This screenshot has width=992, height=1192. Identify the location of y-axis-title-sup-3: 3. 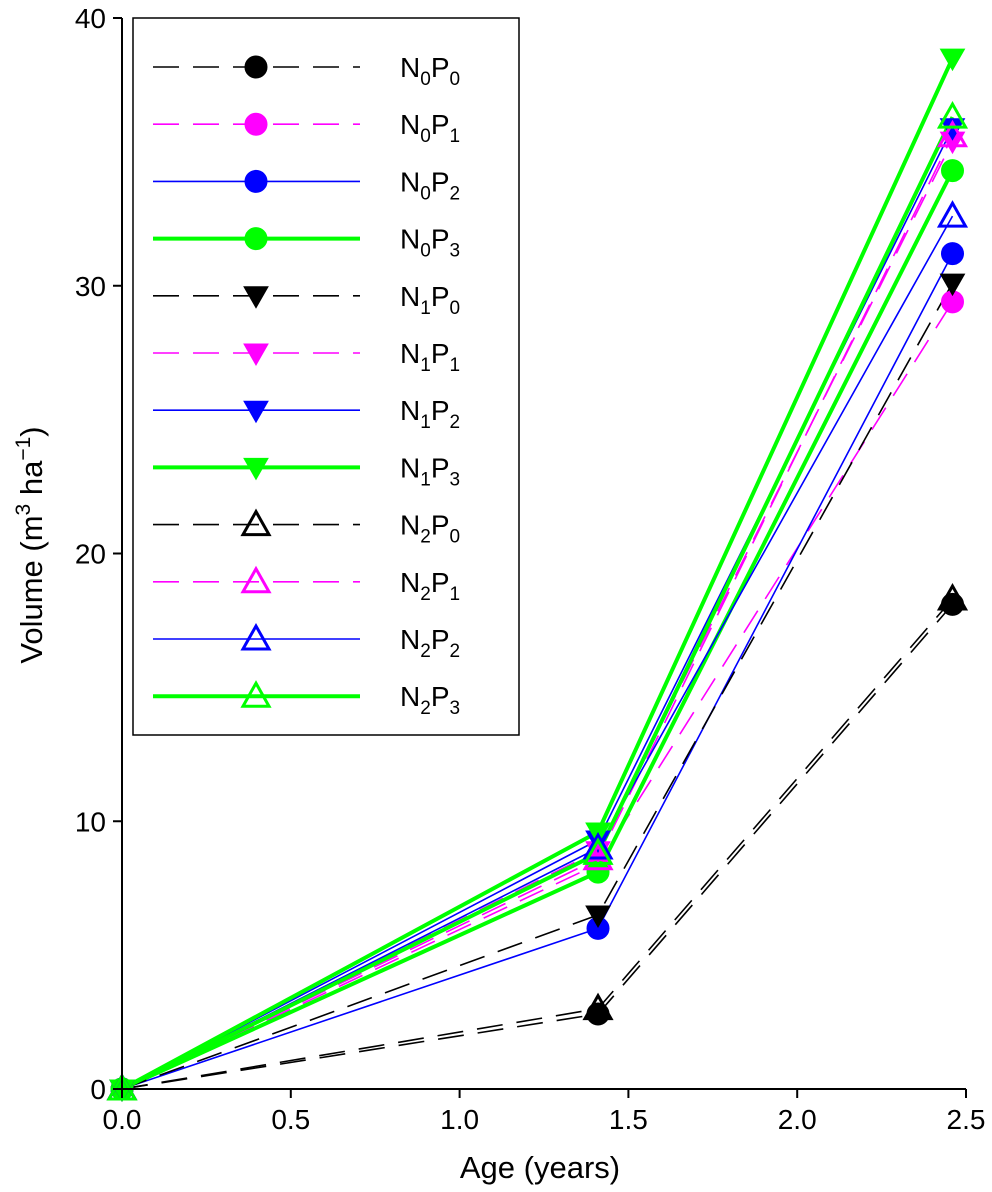
(23, 510).